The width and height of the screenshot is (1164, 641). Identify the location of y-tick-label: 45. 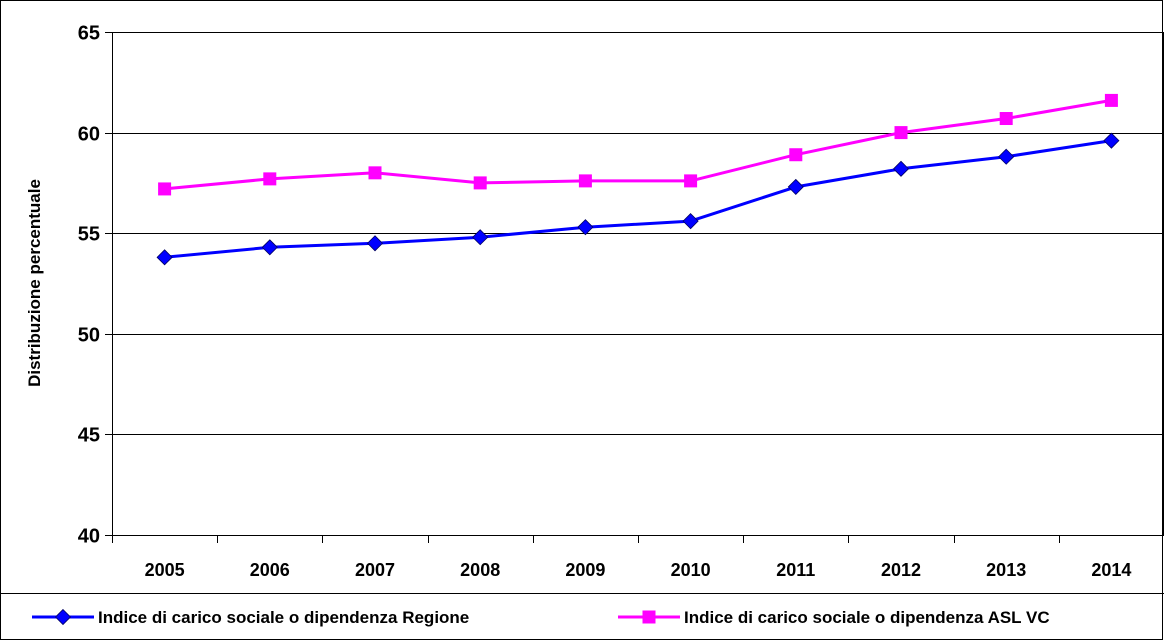
(89, 436).